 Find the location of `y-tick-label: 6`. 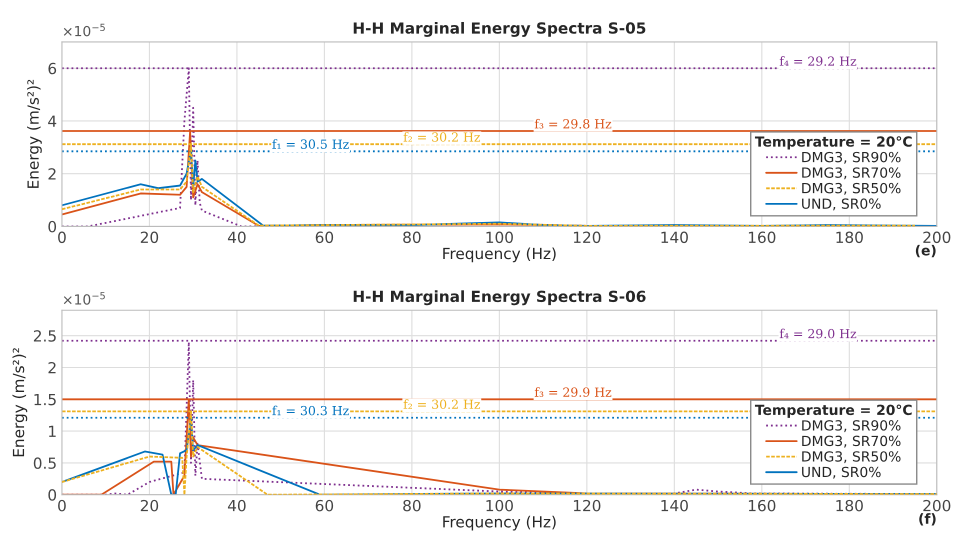

y-tick-label: 6 is located at coordinates (52, 68).